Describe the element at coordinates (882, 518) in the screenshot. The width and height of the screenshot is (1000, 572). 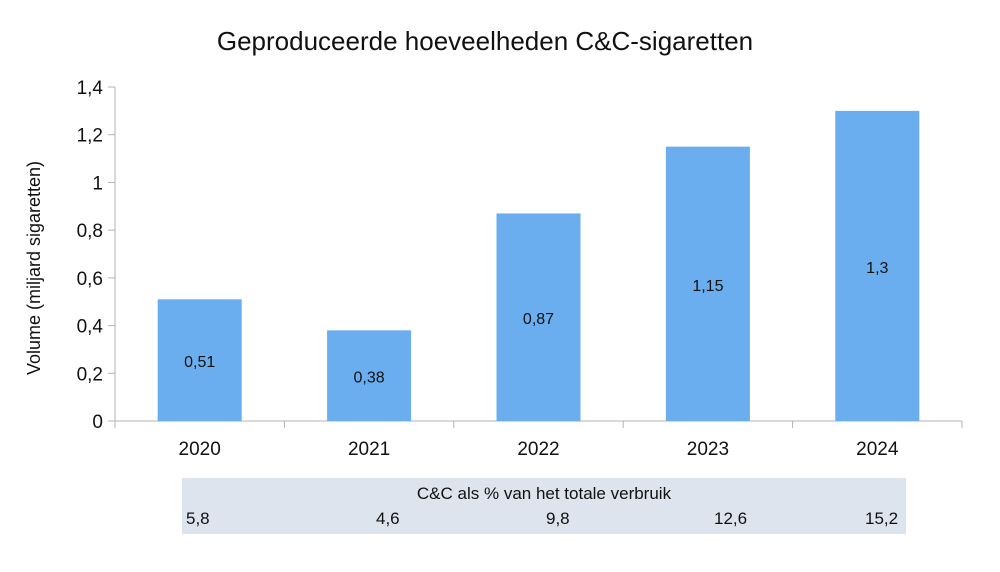
I see `table-value: 15,2` at that location.